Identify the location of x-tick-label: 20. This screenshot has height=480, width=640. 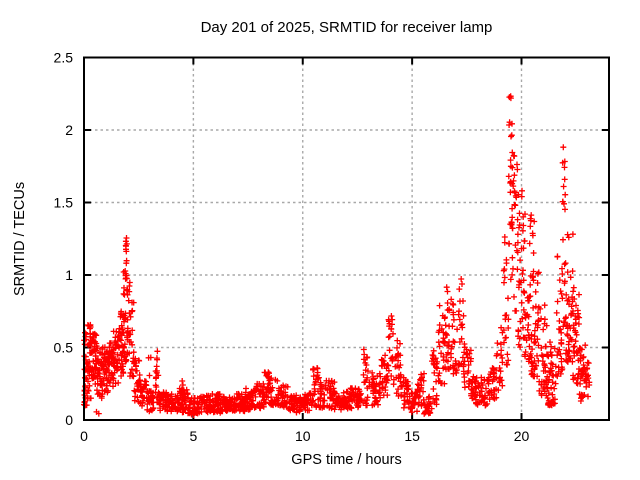
(522, 436).